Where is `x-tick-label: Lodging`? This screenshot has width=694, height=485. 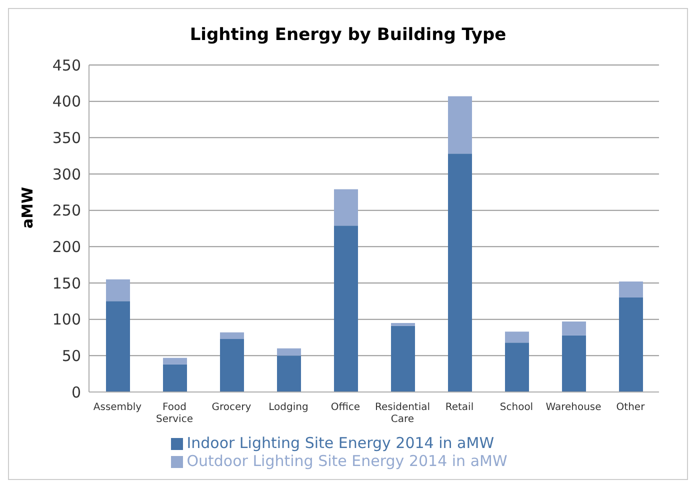 x-tick-label: Lodging is located at coordinates (288, 407).